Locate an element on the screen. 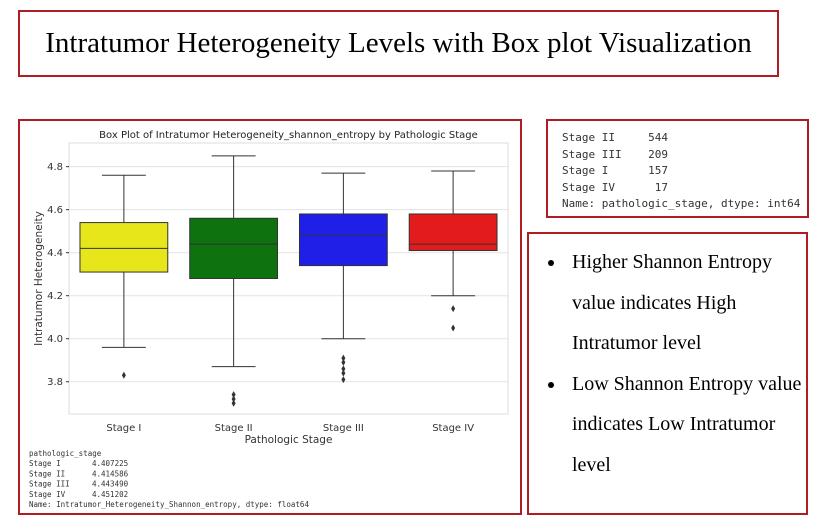 The width and height of the screenshot is (826, 528). y-tick-label: 4.6 is located at coordinates (55, 210).